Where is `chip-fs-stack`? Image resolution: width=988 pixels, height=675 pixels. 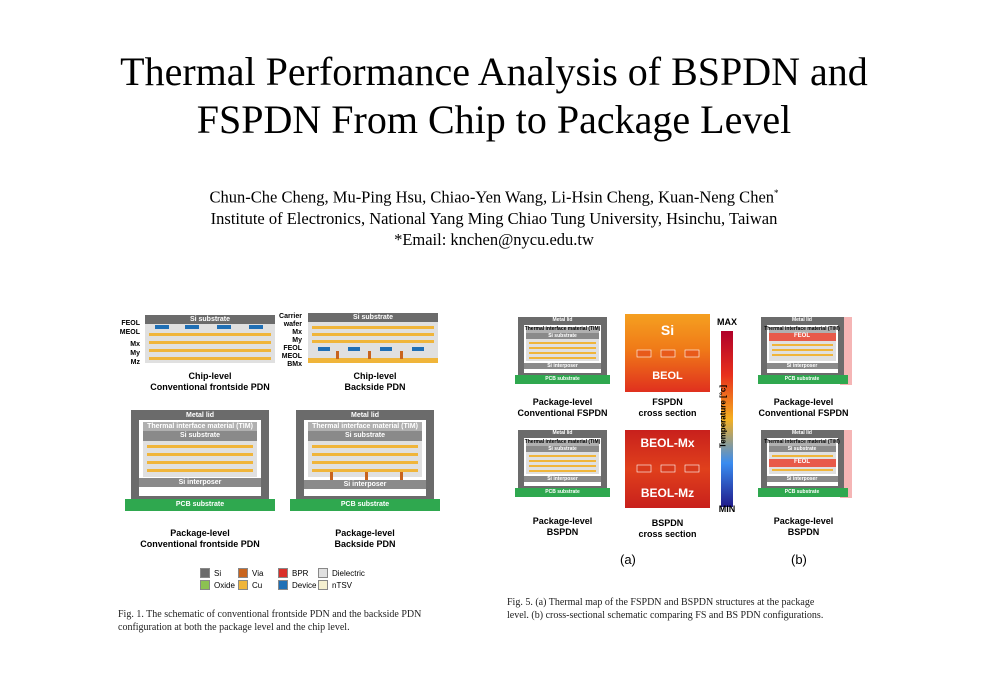 chip-fs-stack is located at coordinates (210, 339).